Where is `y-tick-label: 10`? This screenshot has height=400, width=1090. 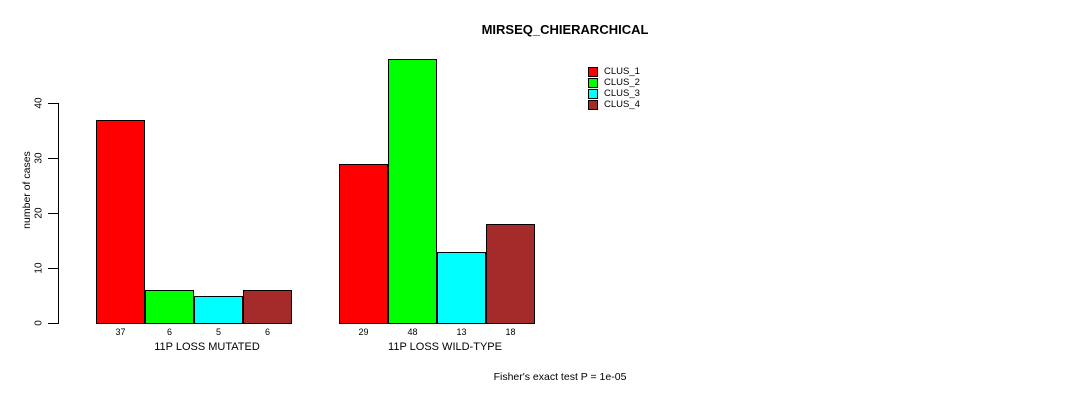
y-tick-label: 10 is located at coordinates (39, 268).